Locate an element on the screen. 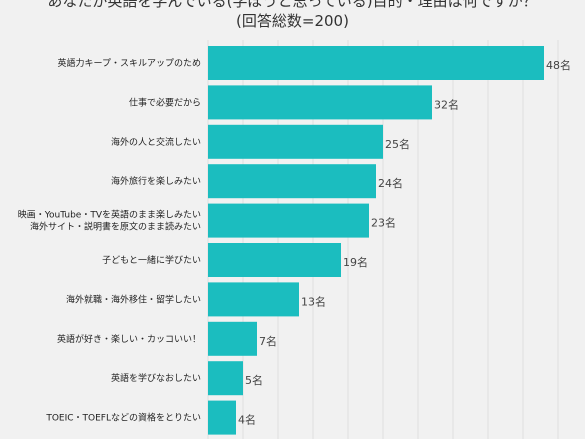 The height and width of the screenshot is (439, 585). value-label: 25名 is located at coordinates (397, 144).